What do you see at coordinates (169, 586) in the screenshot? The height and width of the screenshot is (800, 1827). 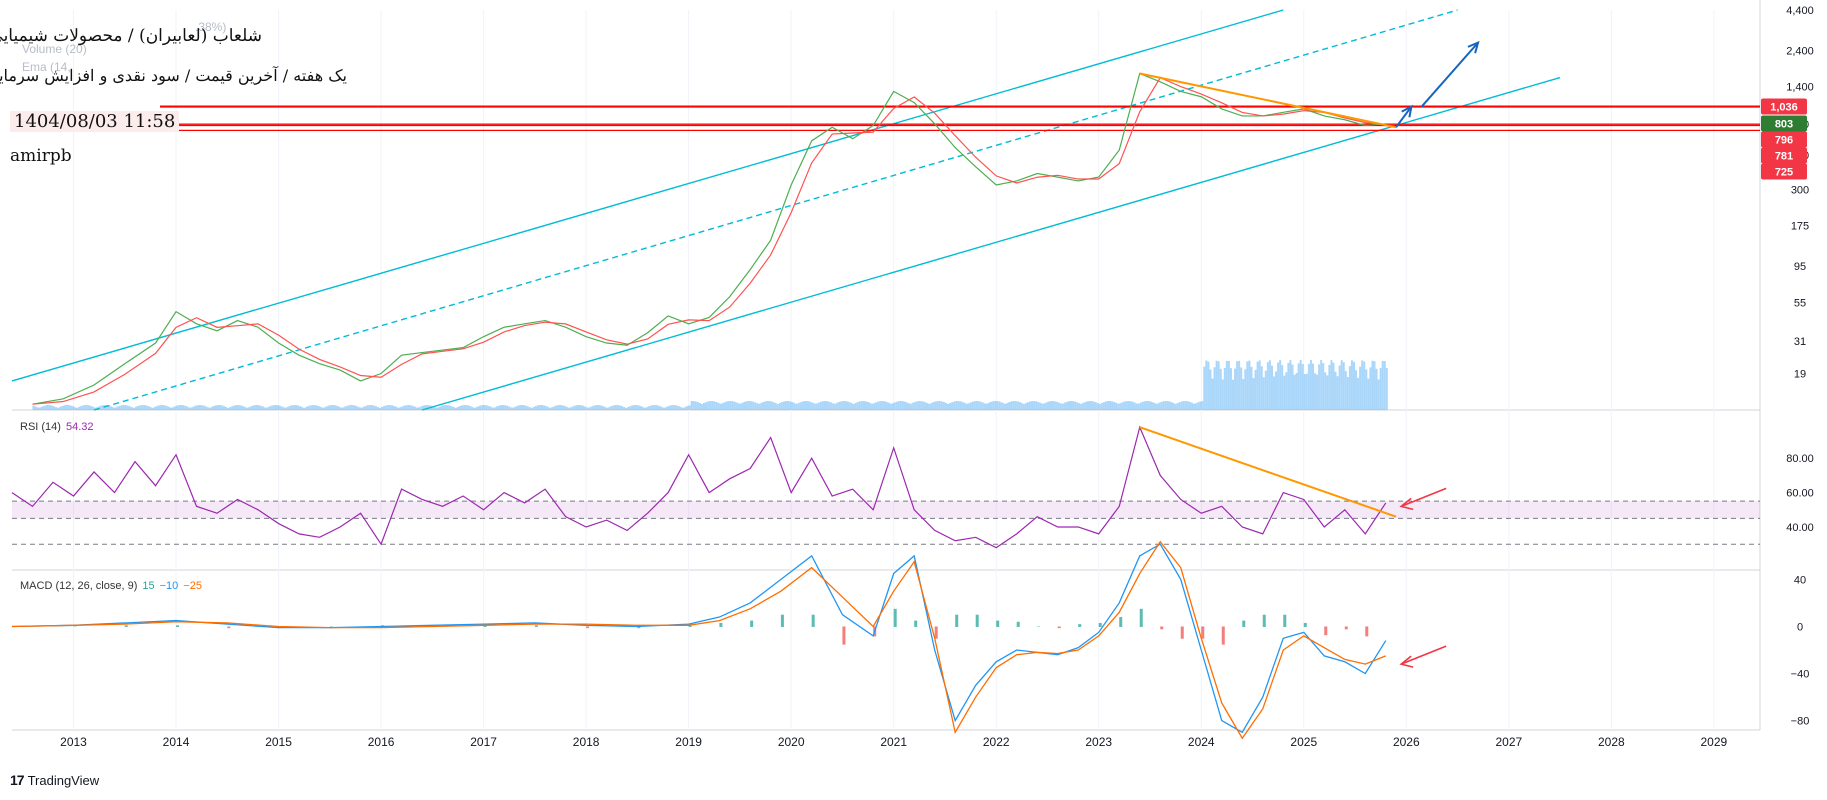 I see `macd-line-value: −10` at bounding box center [169, 586].